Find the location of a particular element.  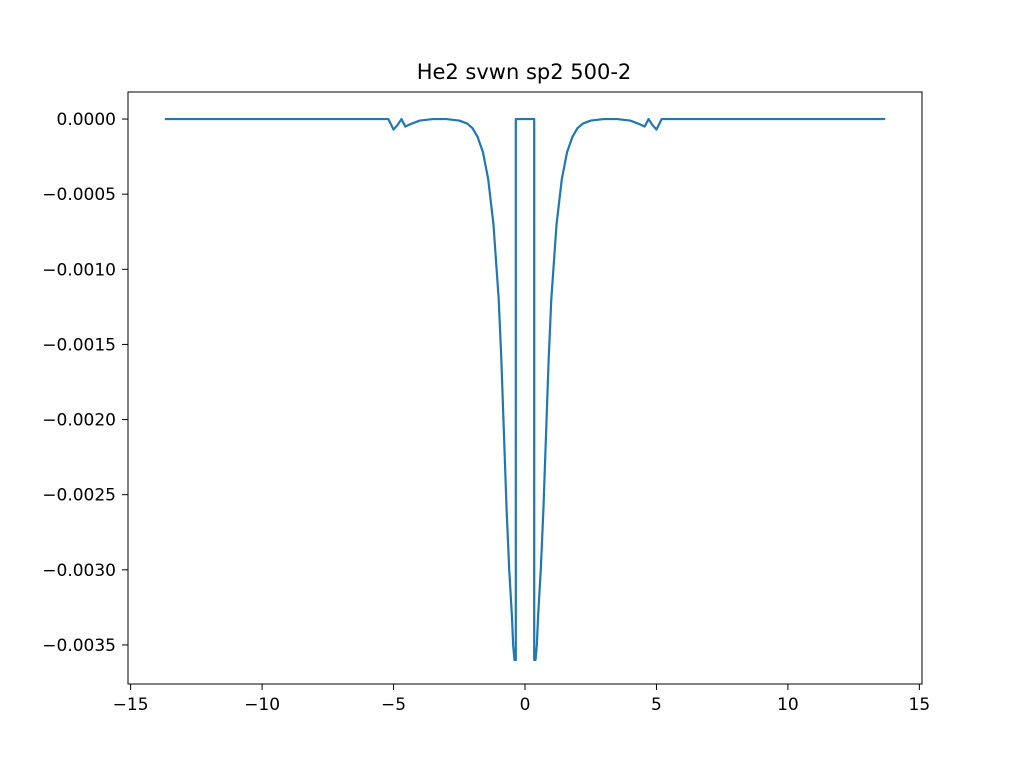

y-tick-label: −0.0030 is located at coordinates (79, 571).